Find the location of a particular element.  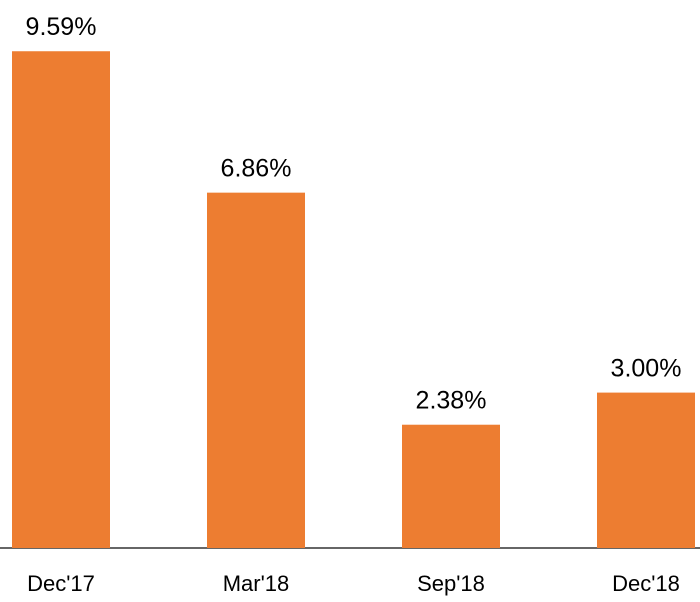

data-label: 3.00% is located at coordinates (646, 369).